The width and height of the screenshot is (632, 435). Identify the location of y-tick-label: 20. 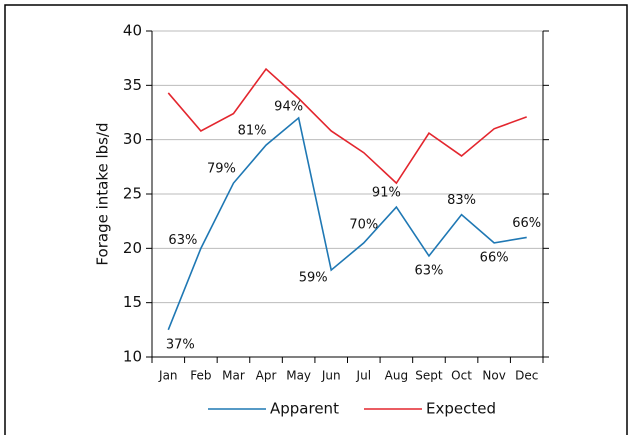
(132, 248).